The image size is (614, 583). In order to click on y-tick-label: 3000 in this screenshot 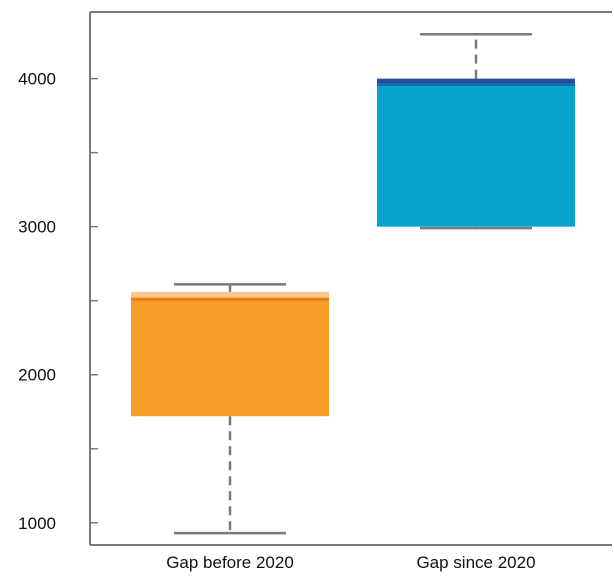, I will do `click(37, 227)`.